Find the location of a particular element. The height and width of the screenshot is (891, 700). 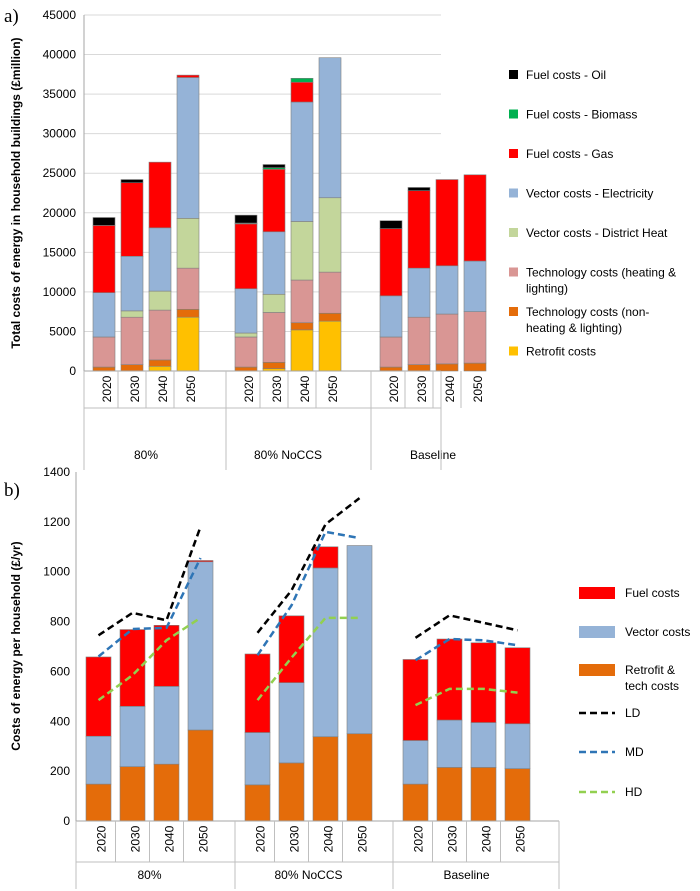

legend-label: Vector costs is located at coordinates (657, 632).